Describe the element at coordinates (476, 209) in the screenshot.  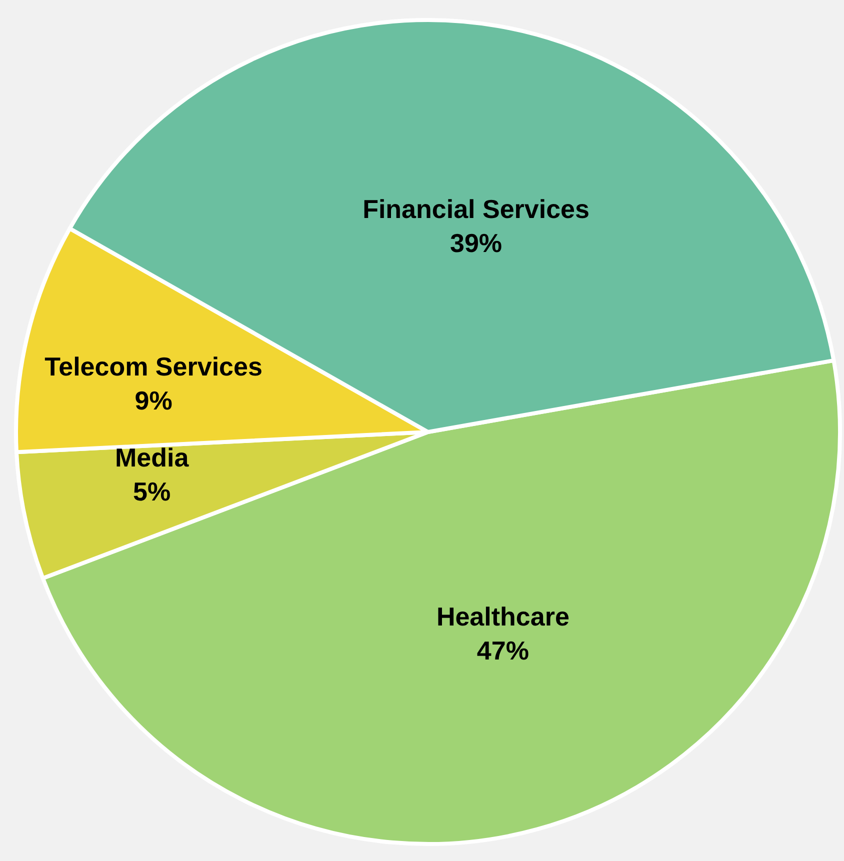
I see `slice-label: Financial Services` at that location.